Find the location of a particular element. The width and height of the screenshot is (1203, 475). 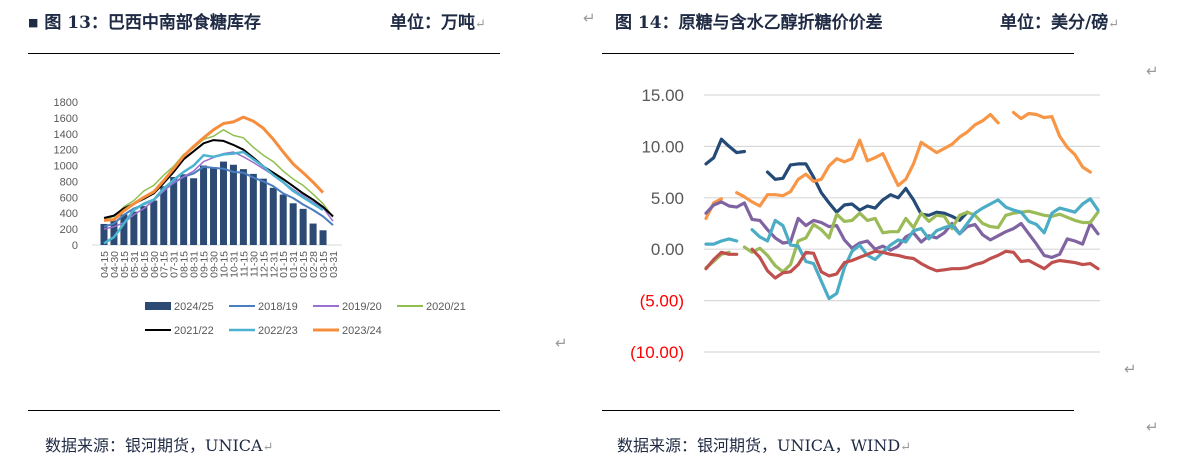

legend-label: 2018/19 is located at coordinates (278, 307).